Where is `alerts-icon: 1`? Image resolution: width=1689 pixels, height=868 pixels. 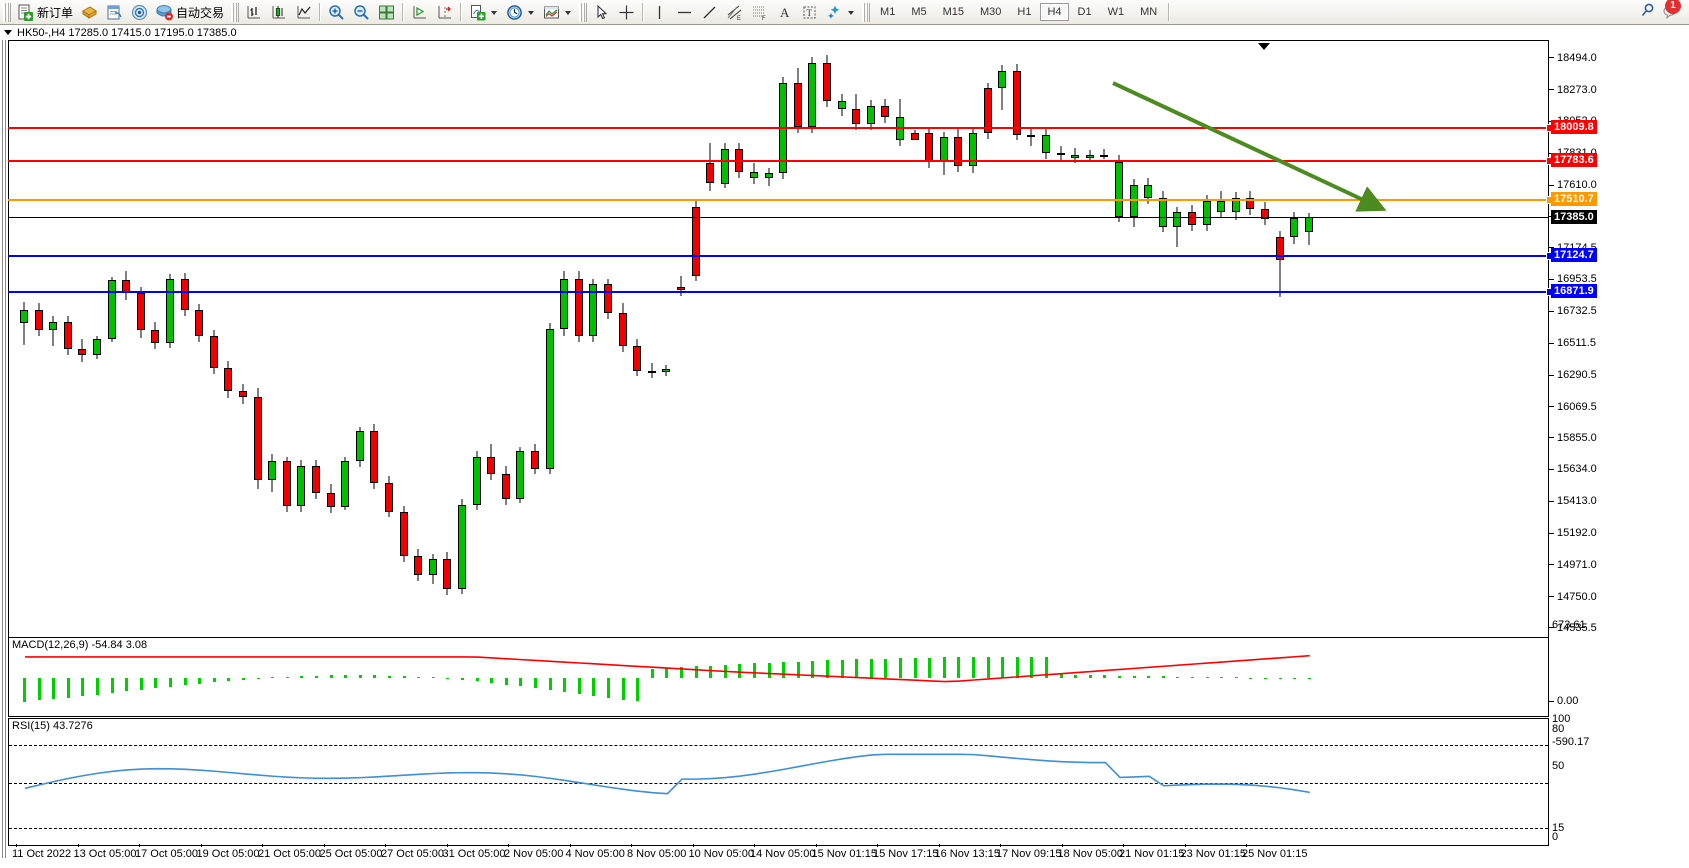 alerts-icon: 1 is located at coordinates (1671, 10).